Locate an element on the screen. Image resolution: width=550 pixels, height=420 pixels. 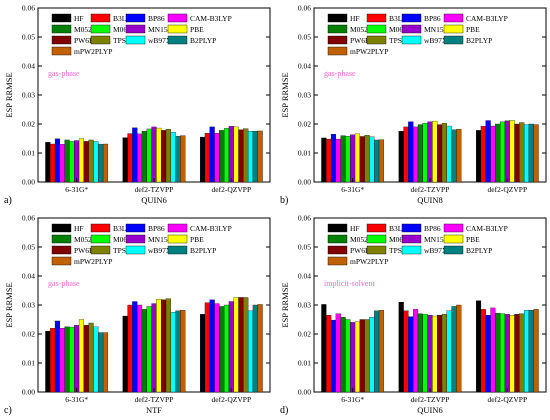
panel-title: NTF is located at coordinates (154, 410).